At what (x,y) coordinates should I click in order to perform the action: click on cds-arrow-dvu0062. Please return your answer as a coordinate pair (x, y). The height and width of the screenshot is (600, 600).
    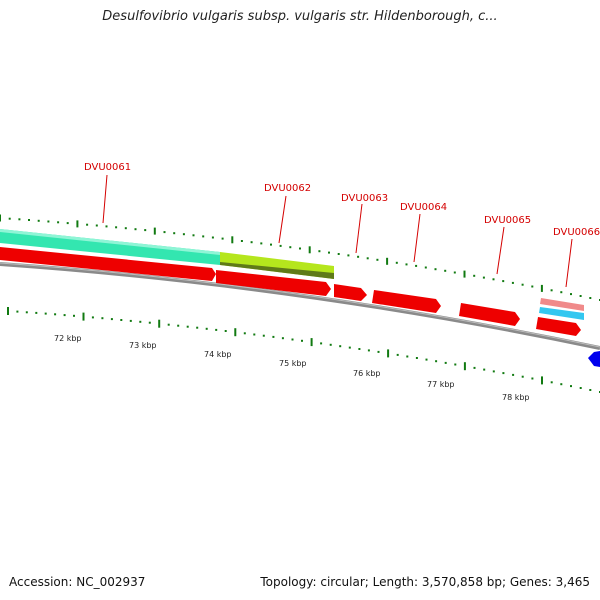
    Looking at the image, I should click on (273, 283).